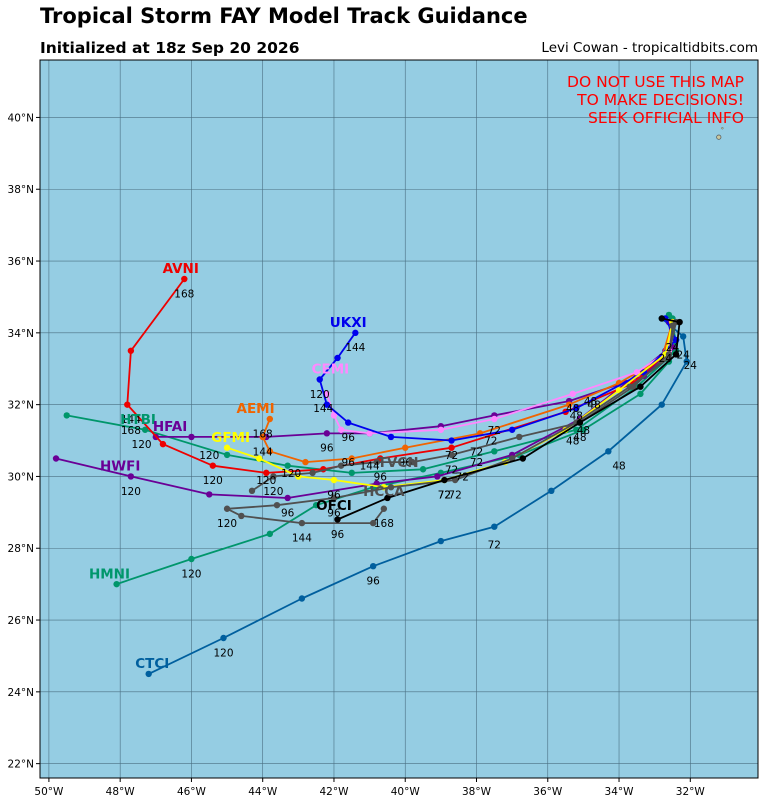 This screenshot has width=768, height=801. I want to click on credit-text: Levi Cowan - tropicaltidbits.com, so click(649, 48).